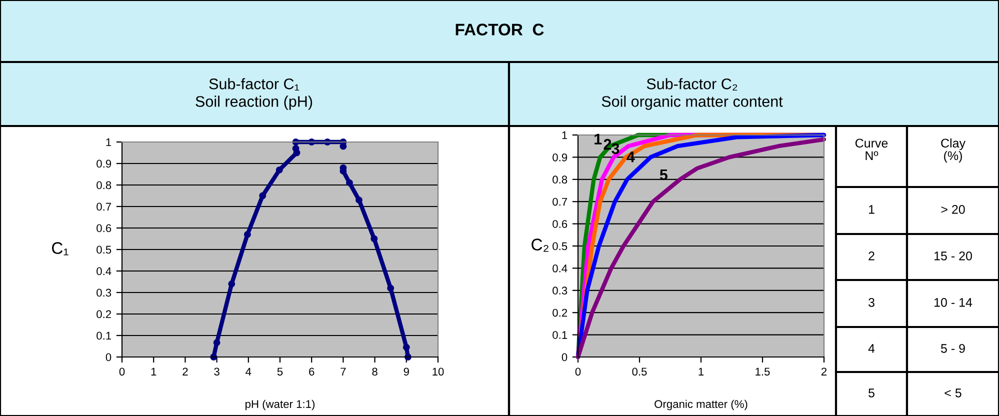  Describe the element at coordinates (311, 372) in the screenshot. I see `x-tick-label: 6` at that location.